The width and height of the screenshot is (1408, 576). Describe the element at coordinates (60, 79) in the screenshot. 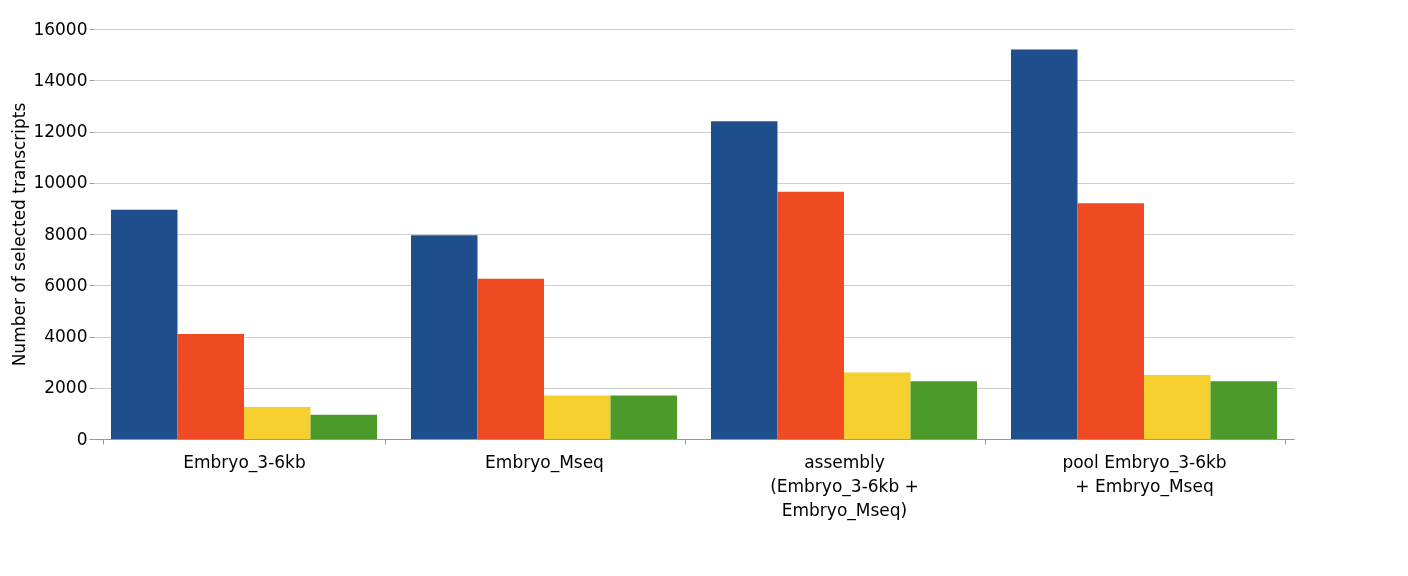

I see `y-tick-label: 14000` at that location.